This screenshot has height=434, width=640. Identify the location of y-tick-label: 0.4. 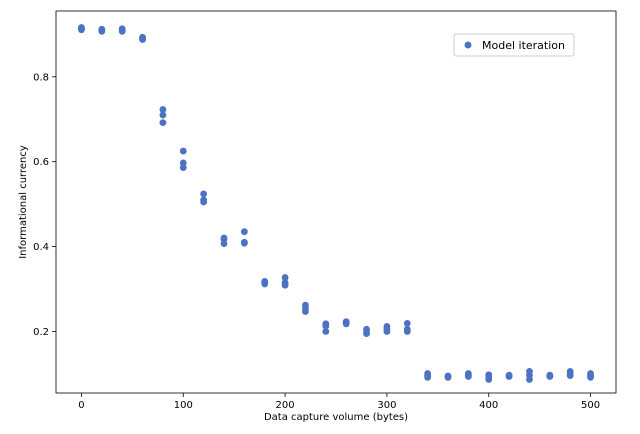
(41, 247).